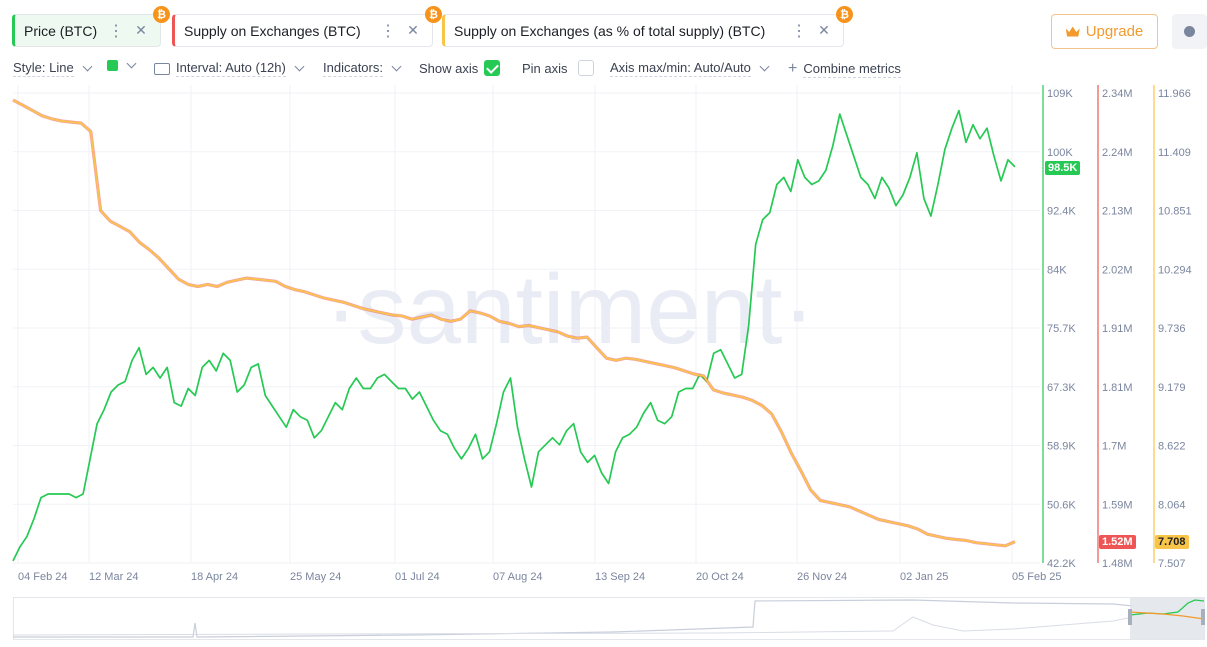 This screenshot has height=647, width=1207. Describe the element at coordinates (1061, 564) in the screenshot. I see `y-tick-label: 42.2K` at that location.